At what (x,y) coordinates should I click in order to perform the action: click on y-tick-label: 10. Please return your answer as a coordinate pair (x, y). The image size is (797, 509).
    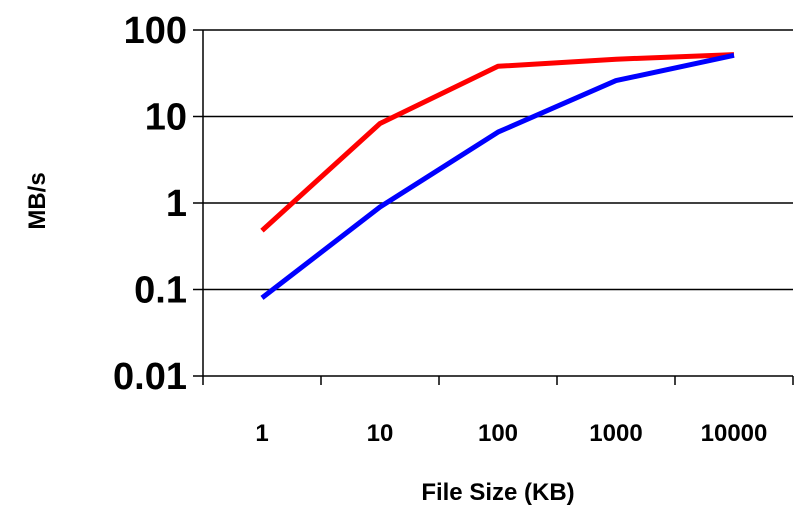
    Looking at the image, I should click on (166, 118).